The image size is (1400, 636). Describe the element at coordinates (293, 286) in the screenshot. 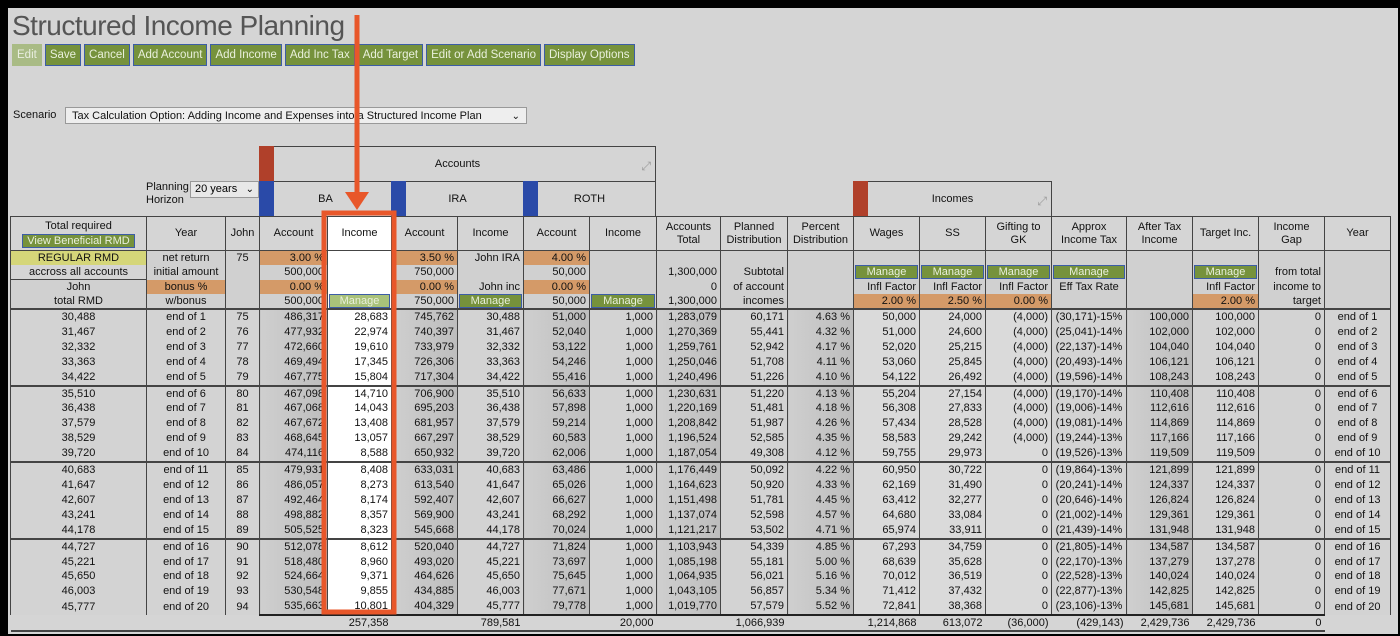

I see `param-ba-account: 0.00 %` at that location.